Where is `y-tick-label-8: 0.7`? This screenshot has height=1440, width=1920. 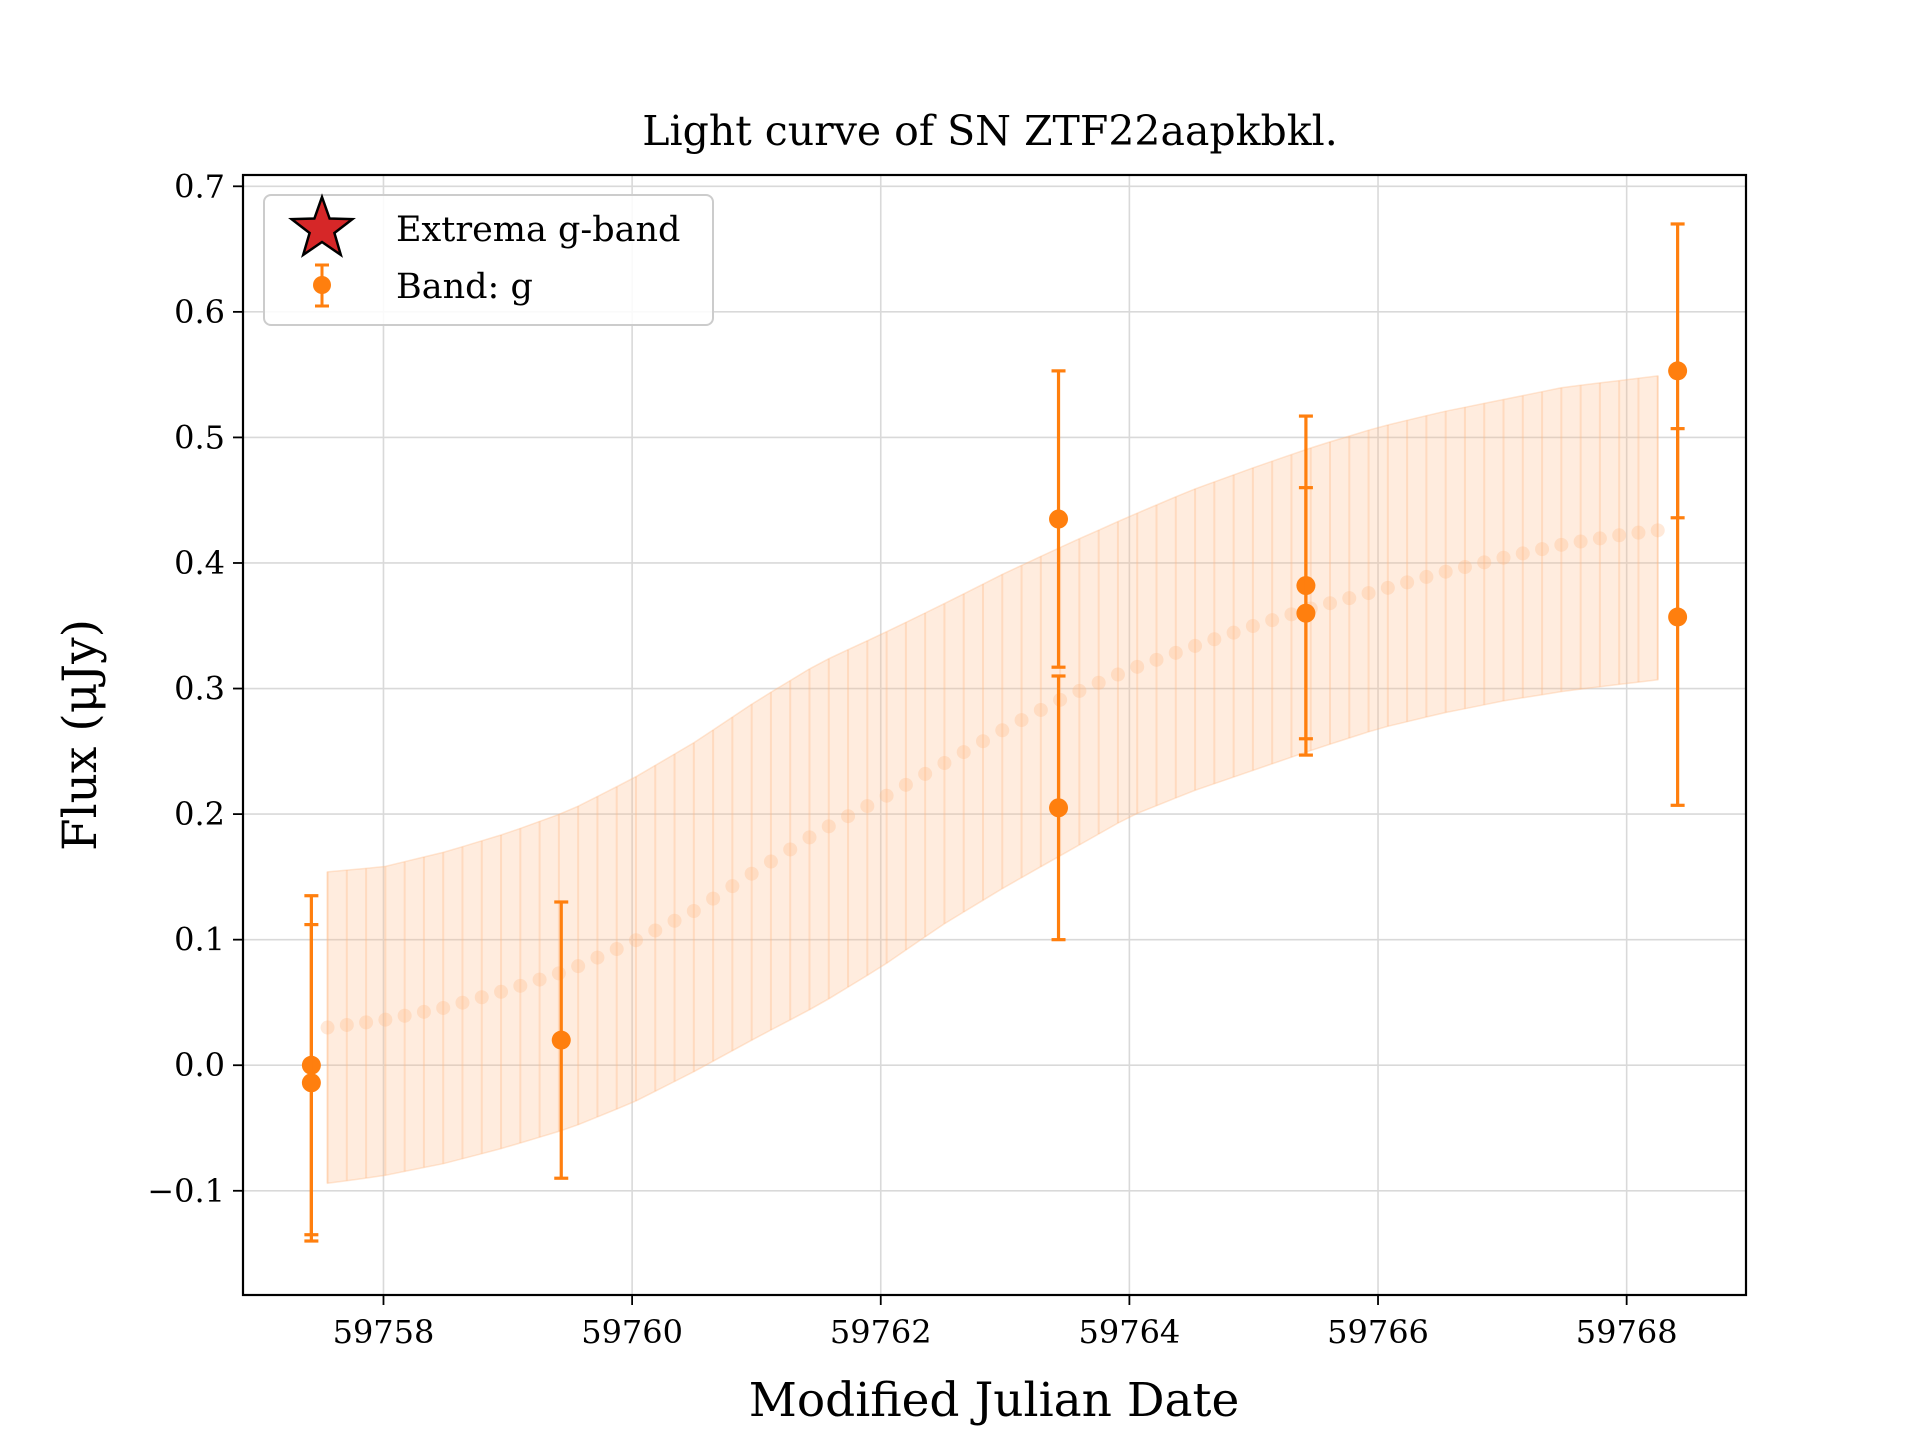
y-tick-label-8: 0.7 is located at coordinates (199, 186).